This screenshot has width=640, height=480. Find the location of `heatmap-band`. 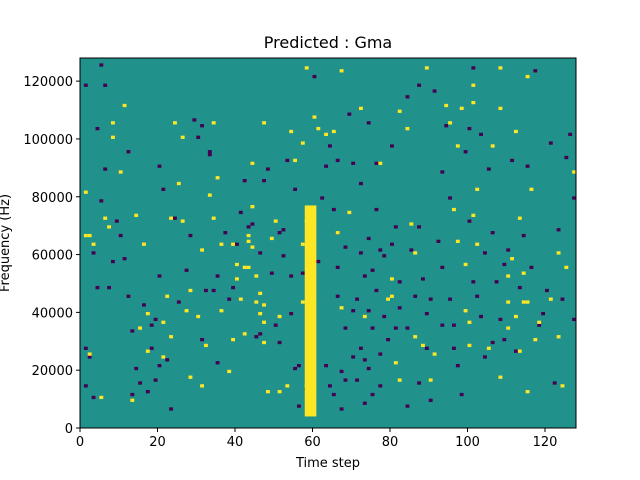

heatmap-band is located at coordinates (310, 311).